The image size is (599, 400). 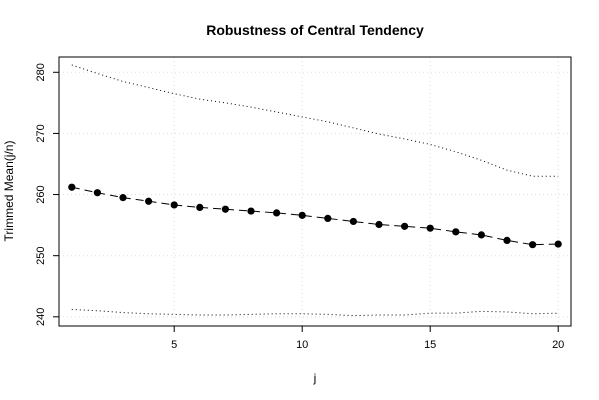 I want to click on y-tick-label-280: 280, so click(x=41, y=72).